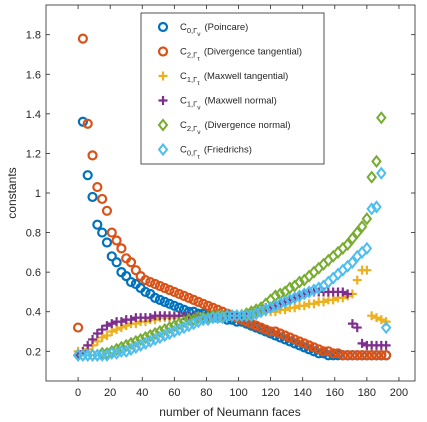  What do you see at coordinates (270, 393) in the screenshot?
I see `x-tick-label: 120` at bounding box center [270, 393].